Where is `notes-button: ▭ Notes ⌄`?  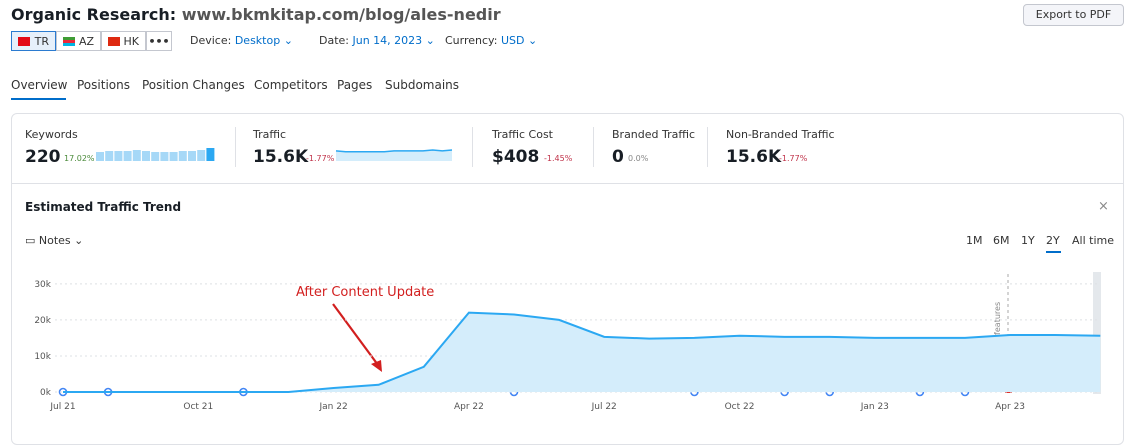 notes-button: ▭ Notes ⌄ is located at coordinates (54, 240).